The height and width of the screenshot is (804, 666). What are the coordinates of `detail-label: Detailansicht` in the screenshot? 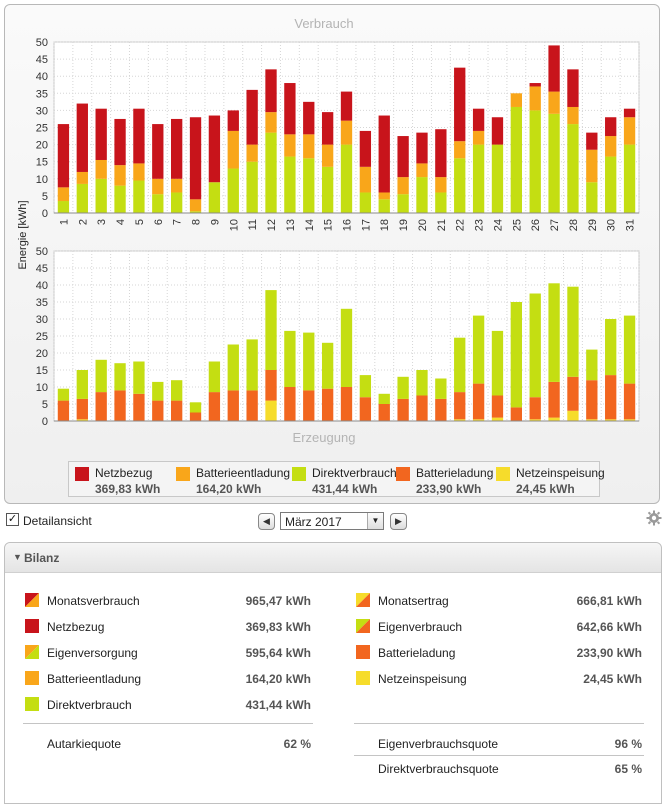 It's located at (57, 521).